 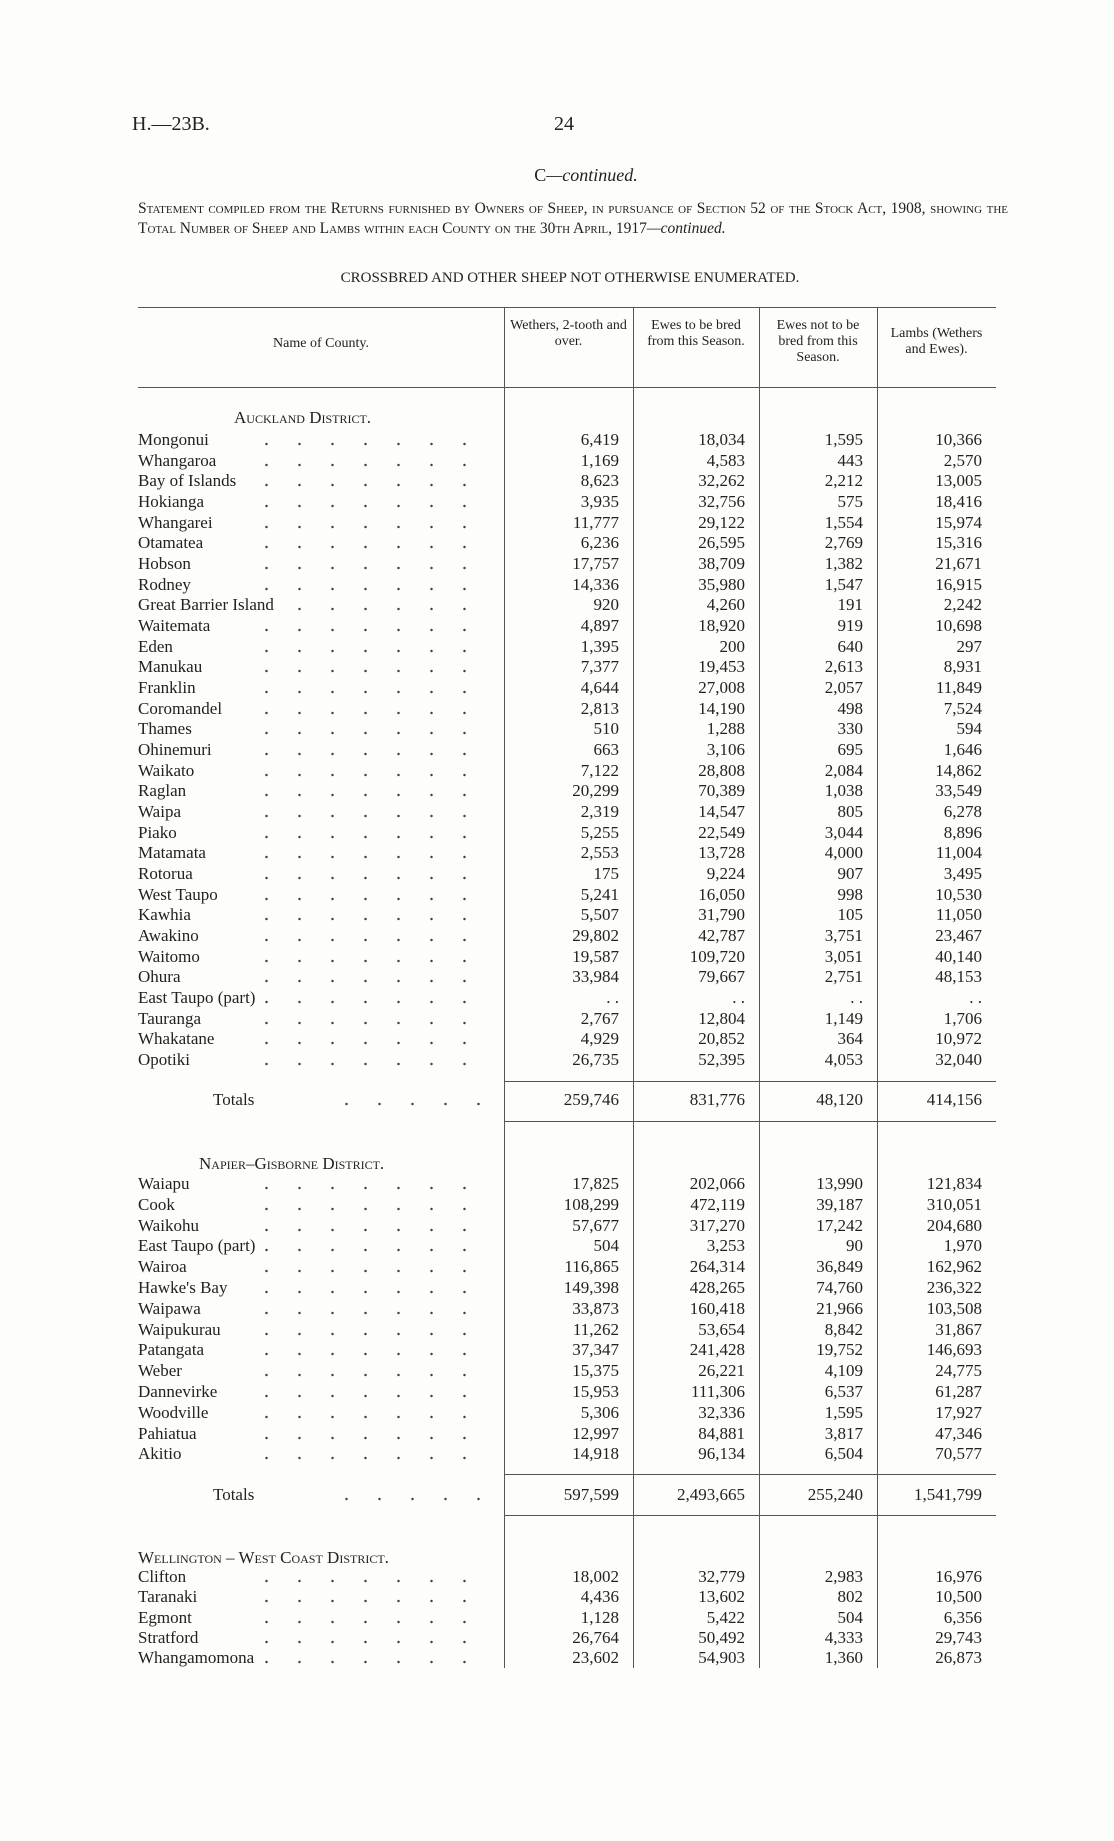 I want to click on cell-value: 29,743, so click(x=958, y=1637).